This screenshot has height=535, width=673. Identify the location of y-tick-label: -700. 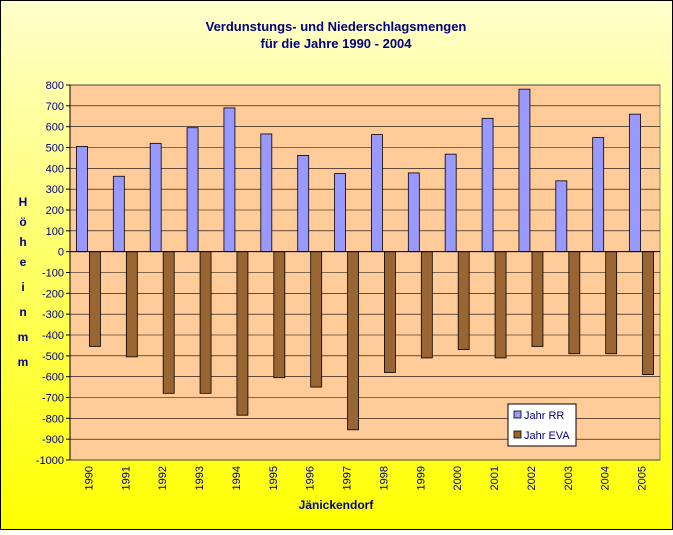
(53, 399).